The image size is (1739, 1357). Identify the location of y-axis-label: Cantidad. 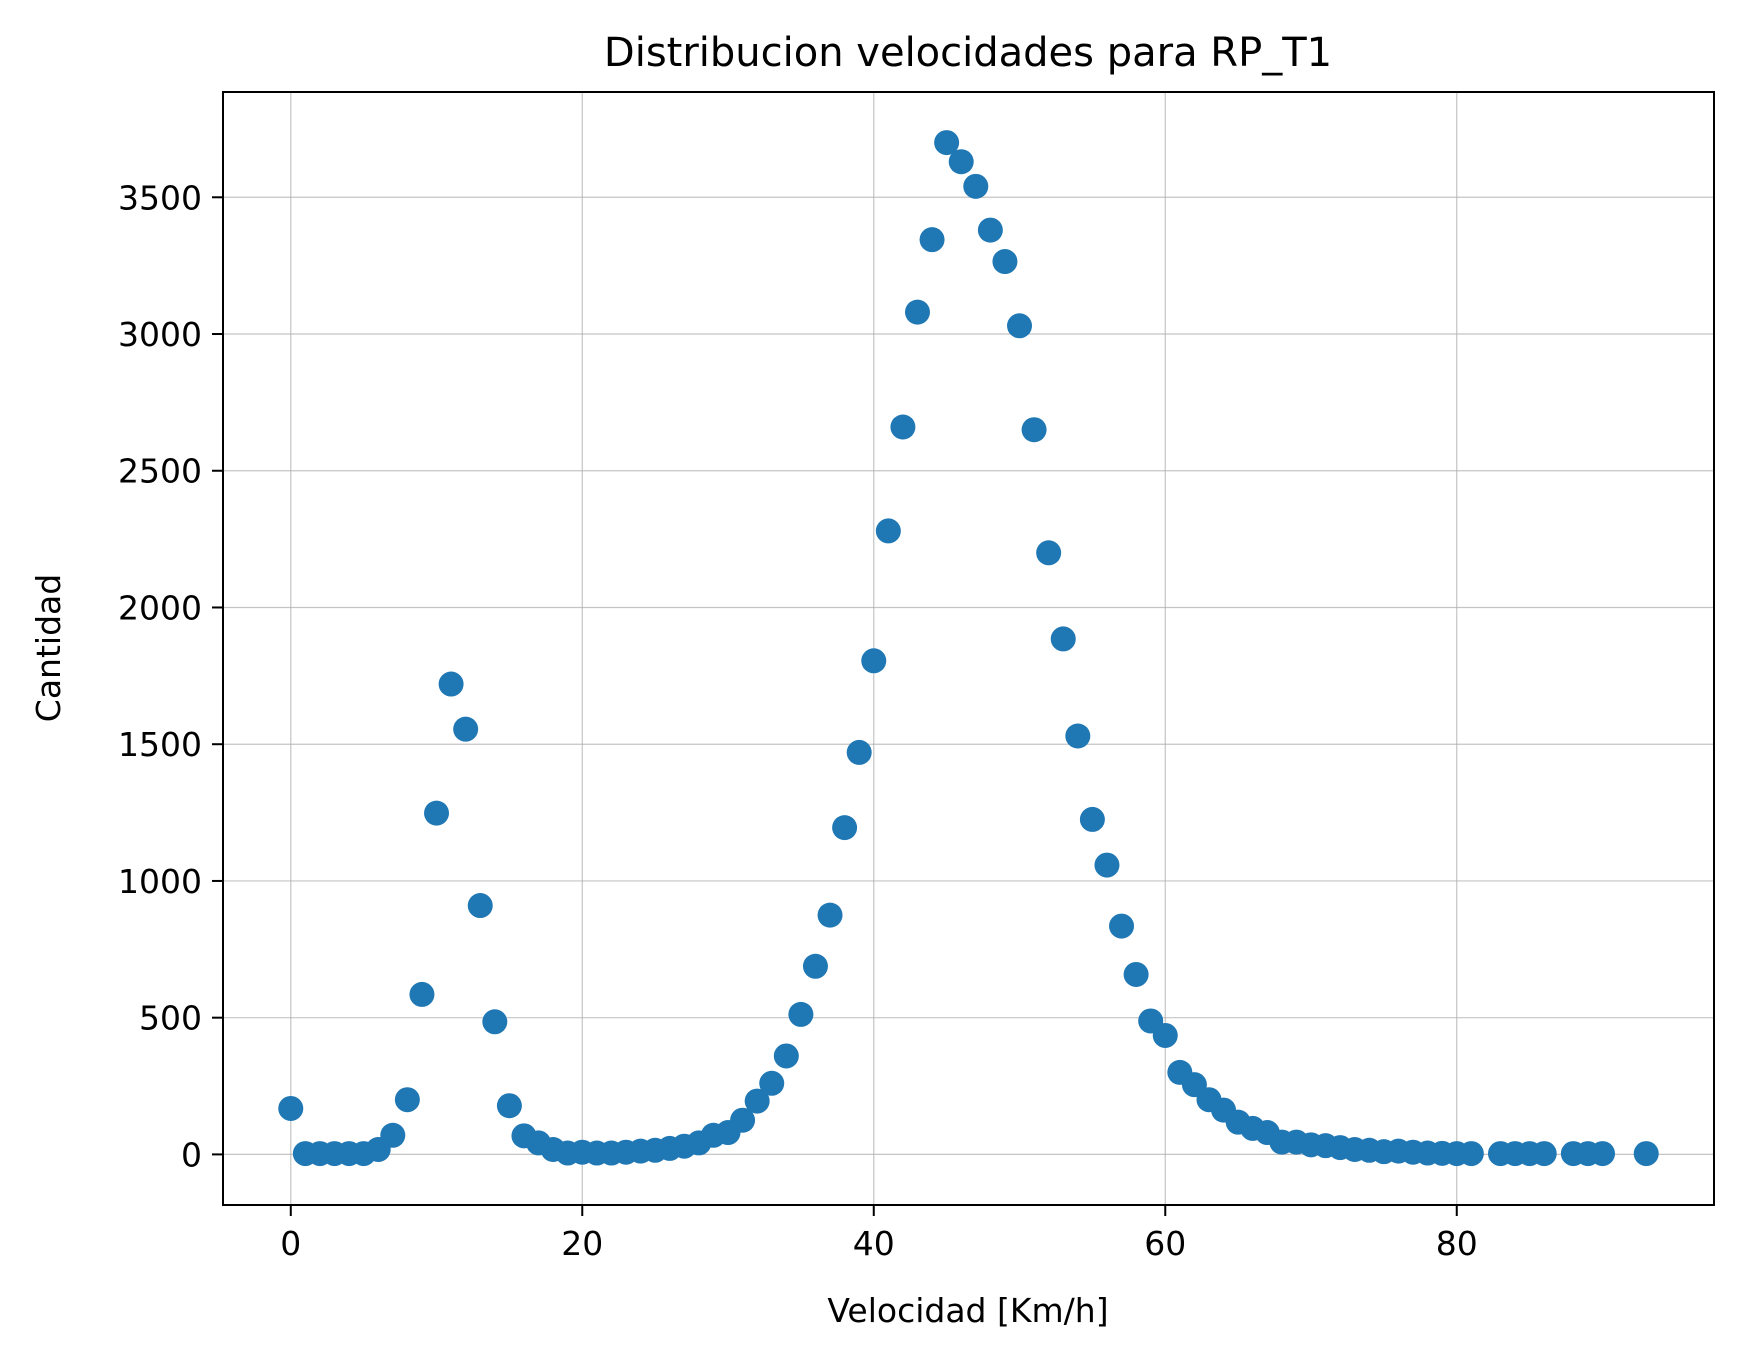
(48, 648).